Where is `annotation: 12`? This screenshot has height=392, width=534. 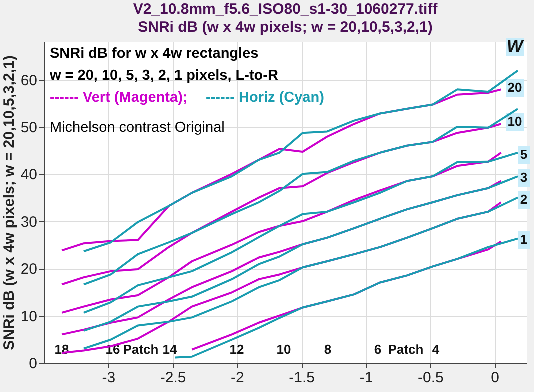 annotation: 12 is located at coordinates (237, 349).